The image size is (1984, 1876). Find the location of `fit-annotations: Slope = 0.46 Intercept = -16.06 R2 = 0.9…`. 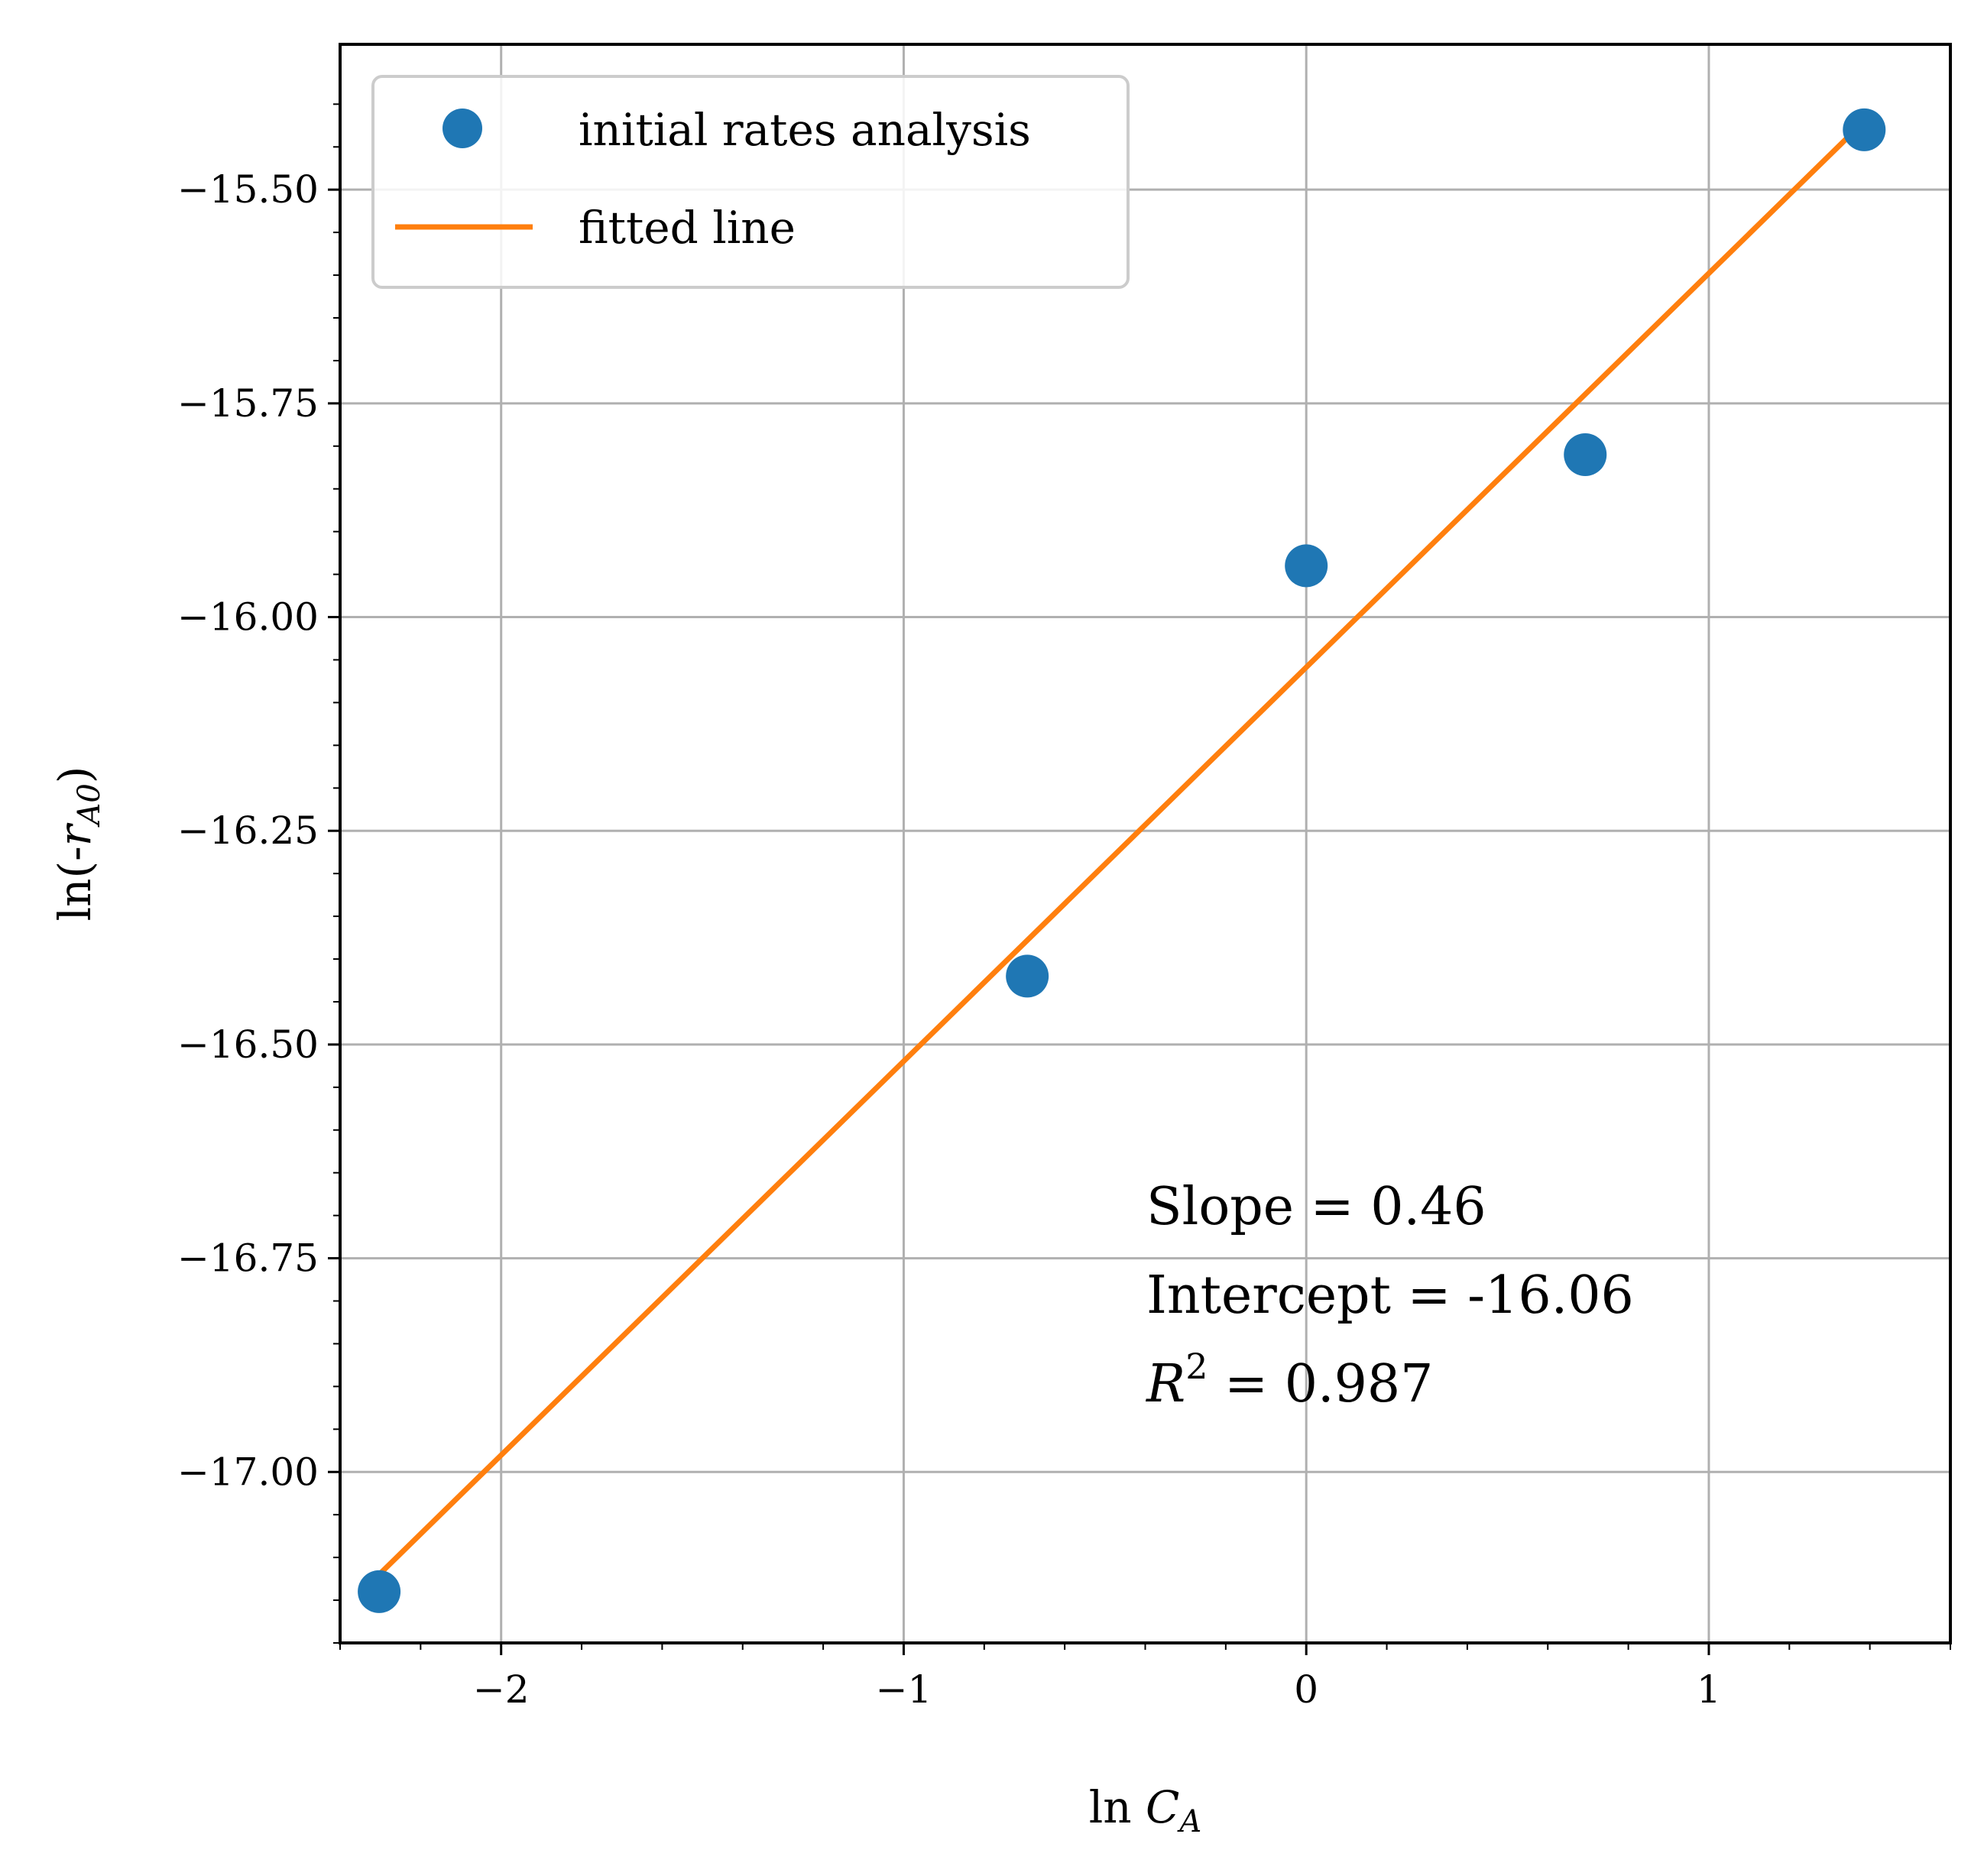

fit-annotations: Slope = 0.46 Intercept = -16.06 R2 = 0.9… is located at coordinates (1389, 1296).